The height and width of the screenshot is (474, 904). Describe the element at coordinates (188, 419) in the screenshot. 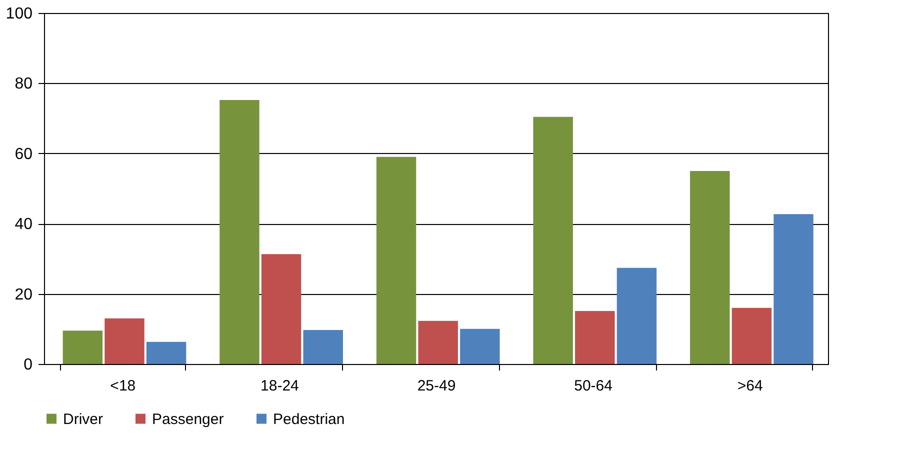

I see `legend-label: Passenger` at that location.